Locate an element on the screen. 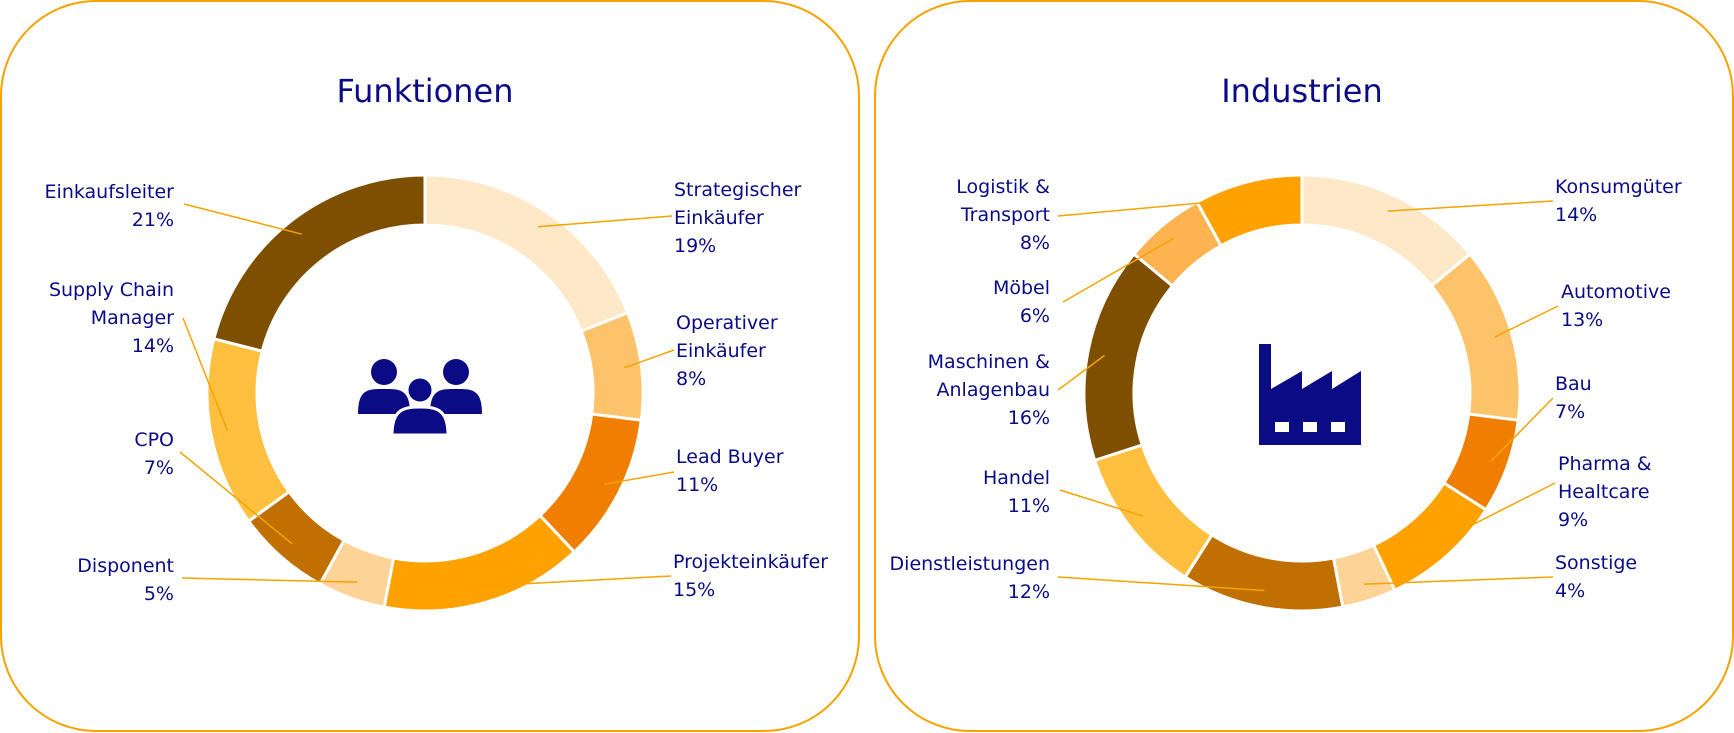 The height and width of the screenshot is (733, 1734). leader-lines-funktionen is located at coordinates (427, 395).